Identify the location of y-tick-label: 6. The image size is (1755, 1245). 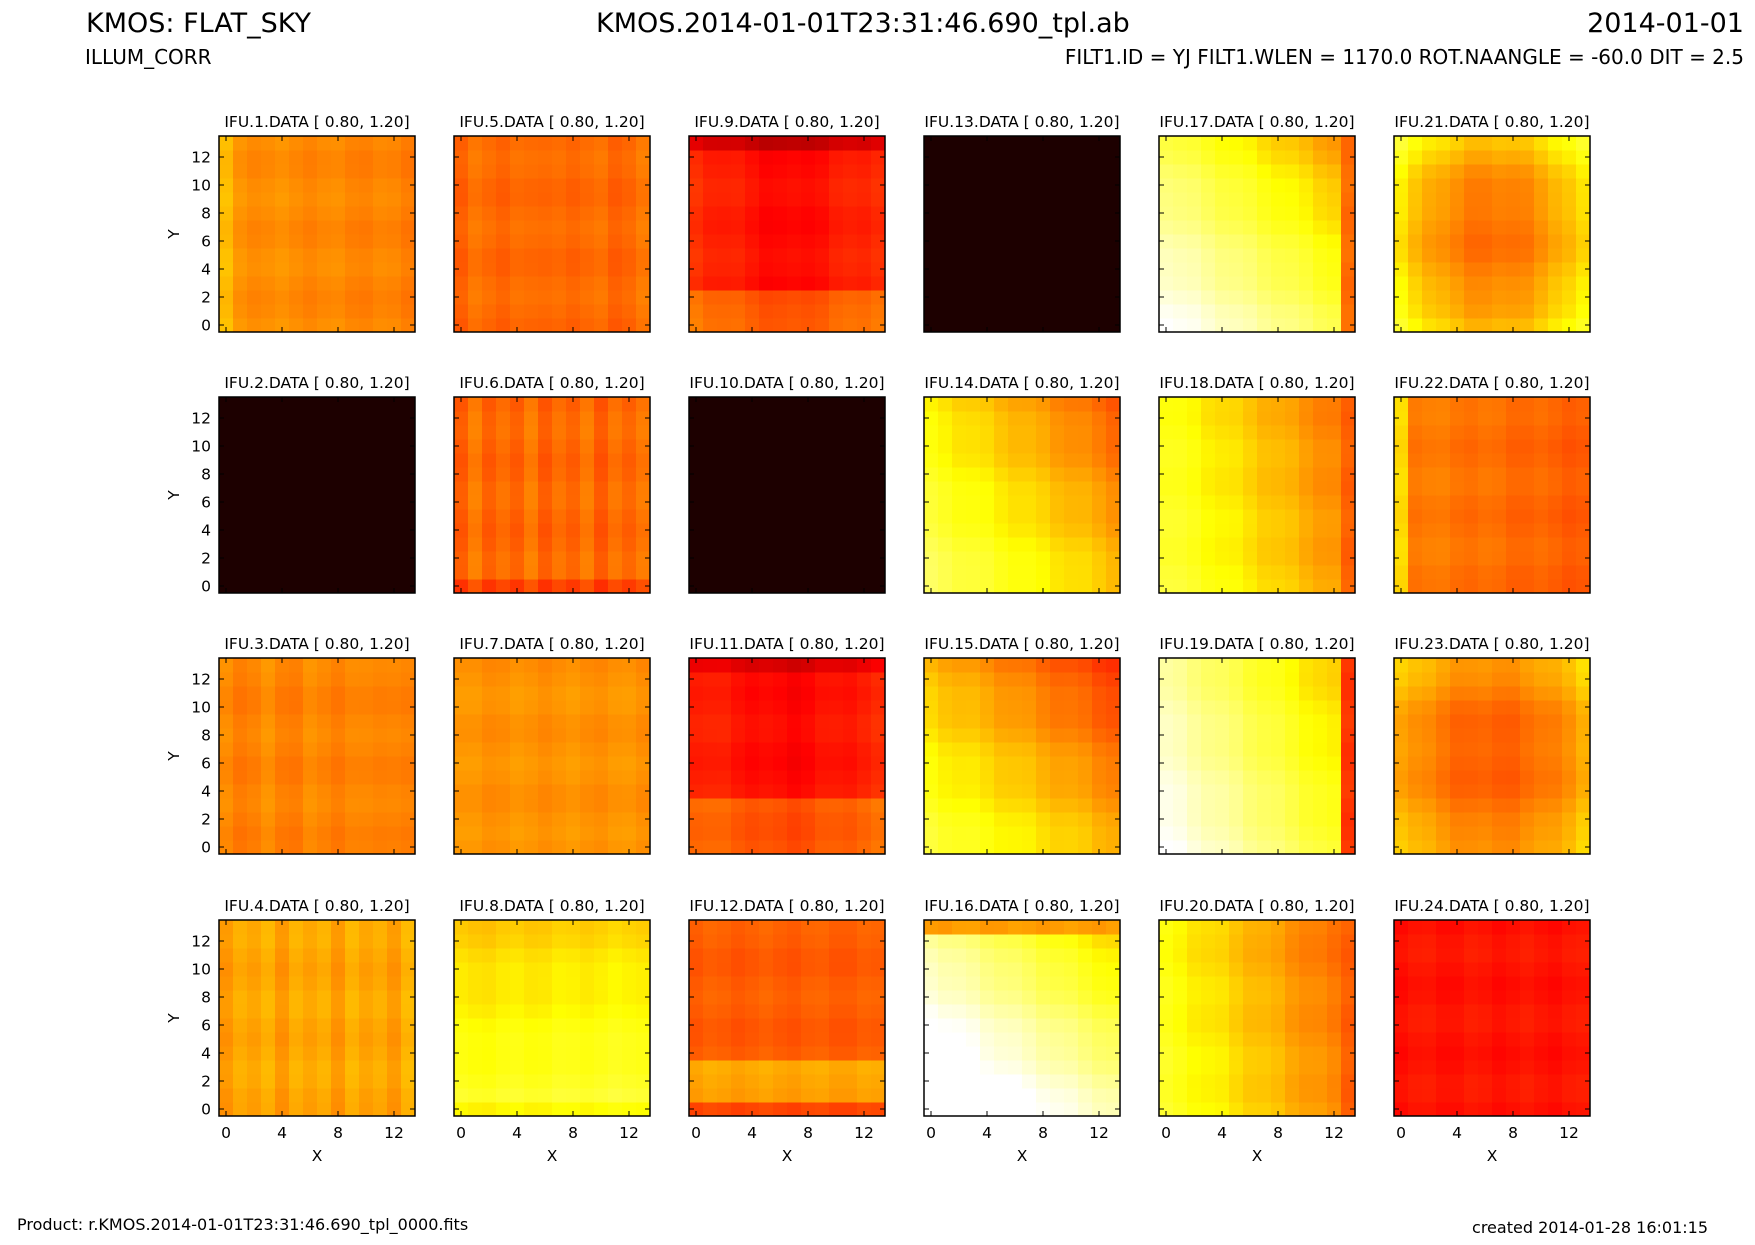
(206, 1026).